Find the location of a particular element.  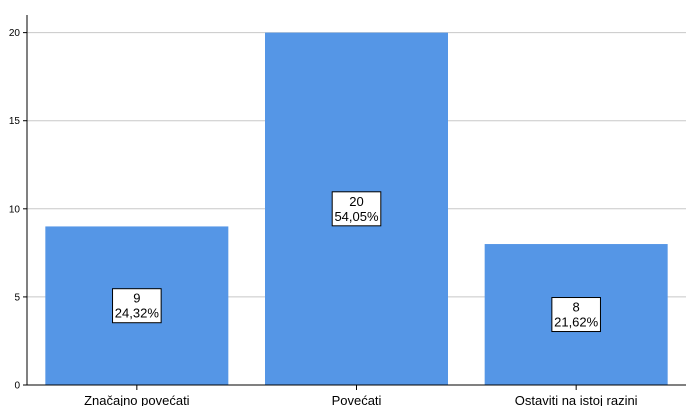

x-tick-label-2: Ostaviti na istoj razini is located at coordinates (576, 399).